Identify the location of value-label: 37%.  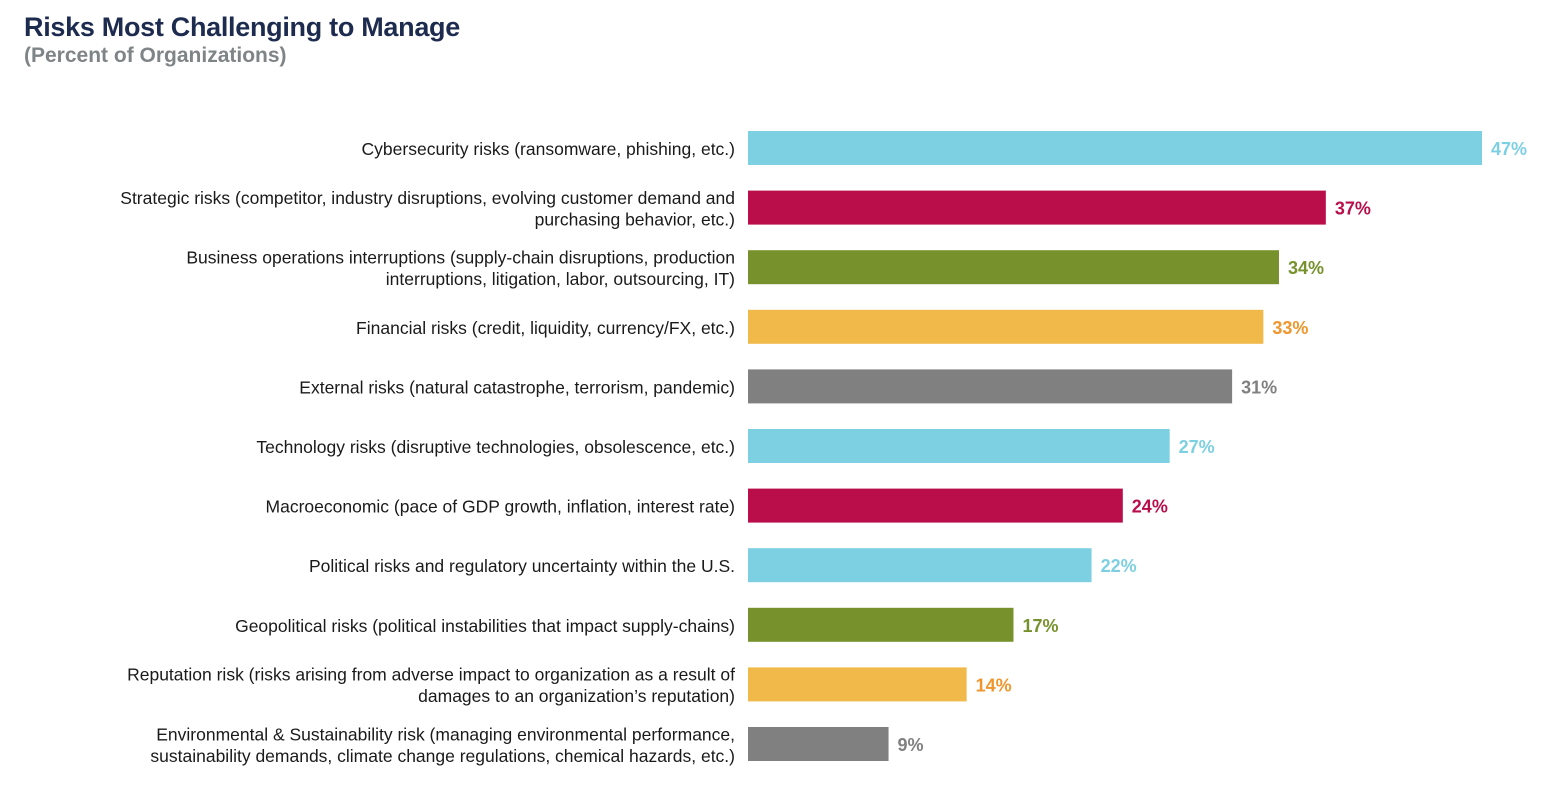
(1353, 209).